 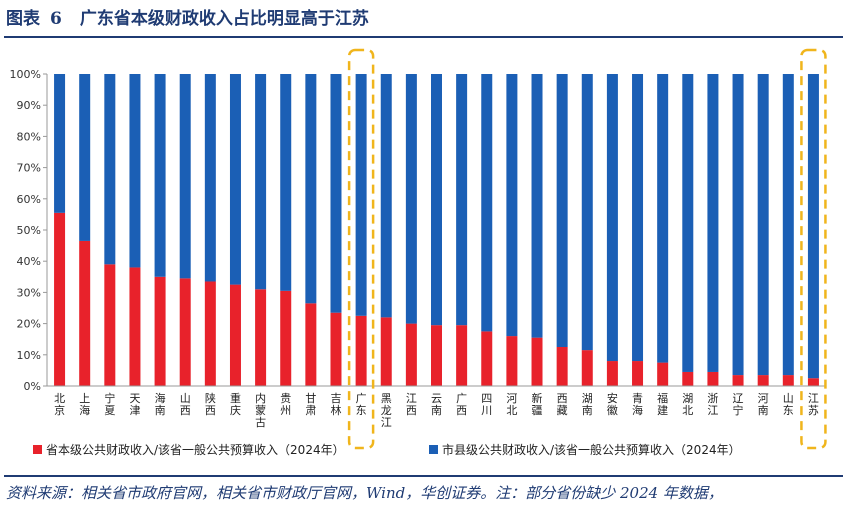 I want to click on y-tick-label: 10%, so click(x=29, y=355).